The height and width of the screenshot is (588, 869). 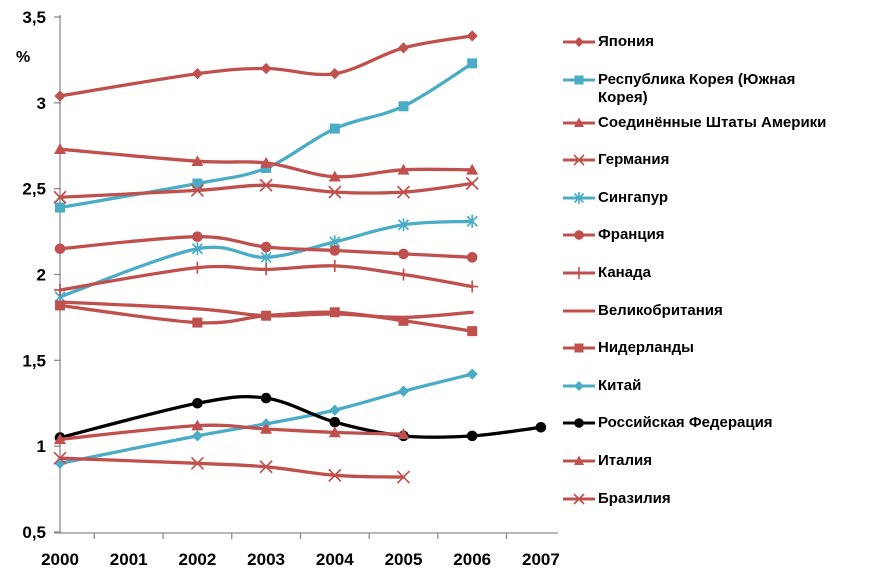 I want to click on y-axis-unit-label: %, so click(x=23, y=57).